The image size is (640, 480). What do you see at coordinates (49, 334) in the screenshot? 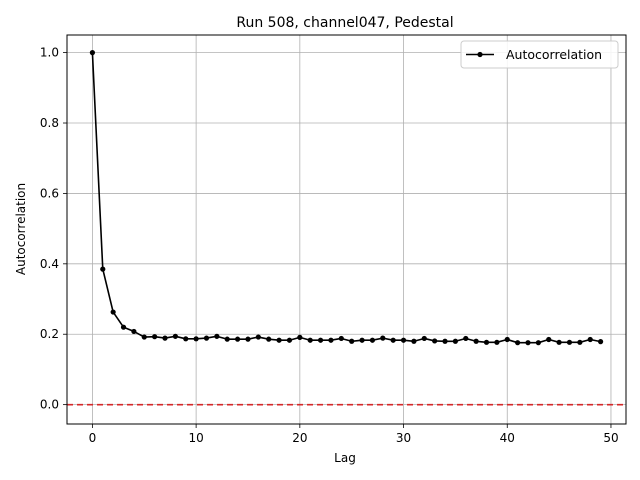
I see `y-tick-label: 0.2` at bounding box center [49, 334].